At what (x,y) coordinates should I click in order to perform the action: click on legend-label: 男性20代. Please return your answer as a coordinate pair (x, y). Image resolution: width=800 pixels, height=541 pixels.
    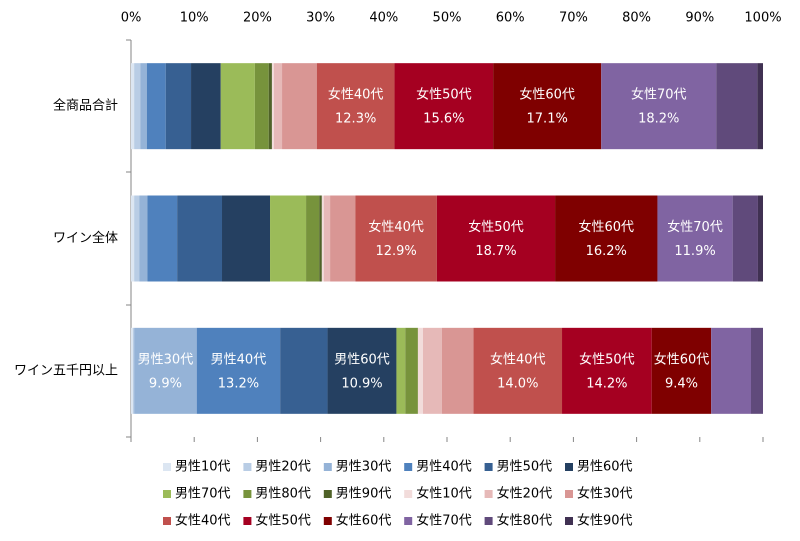
    Looking at the image, I should click on (283, 467).